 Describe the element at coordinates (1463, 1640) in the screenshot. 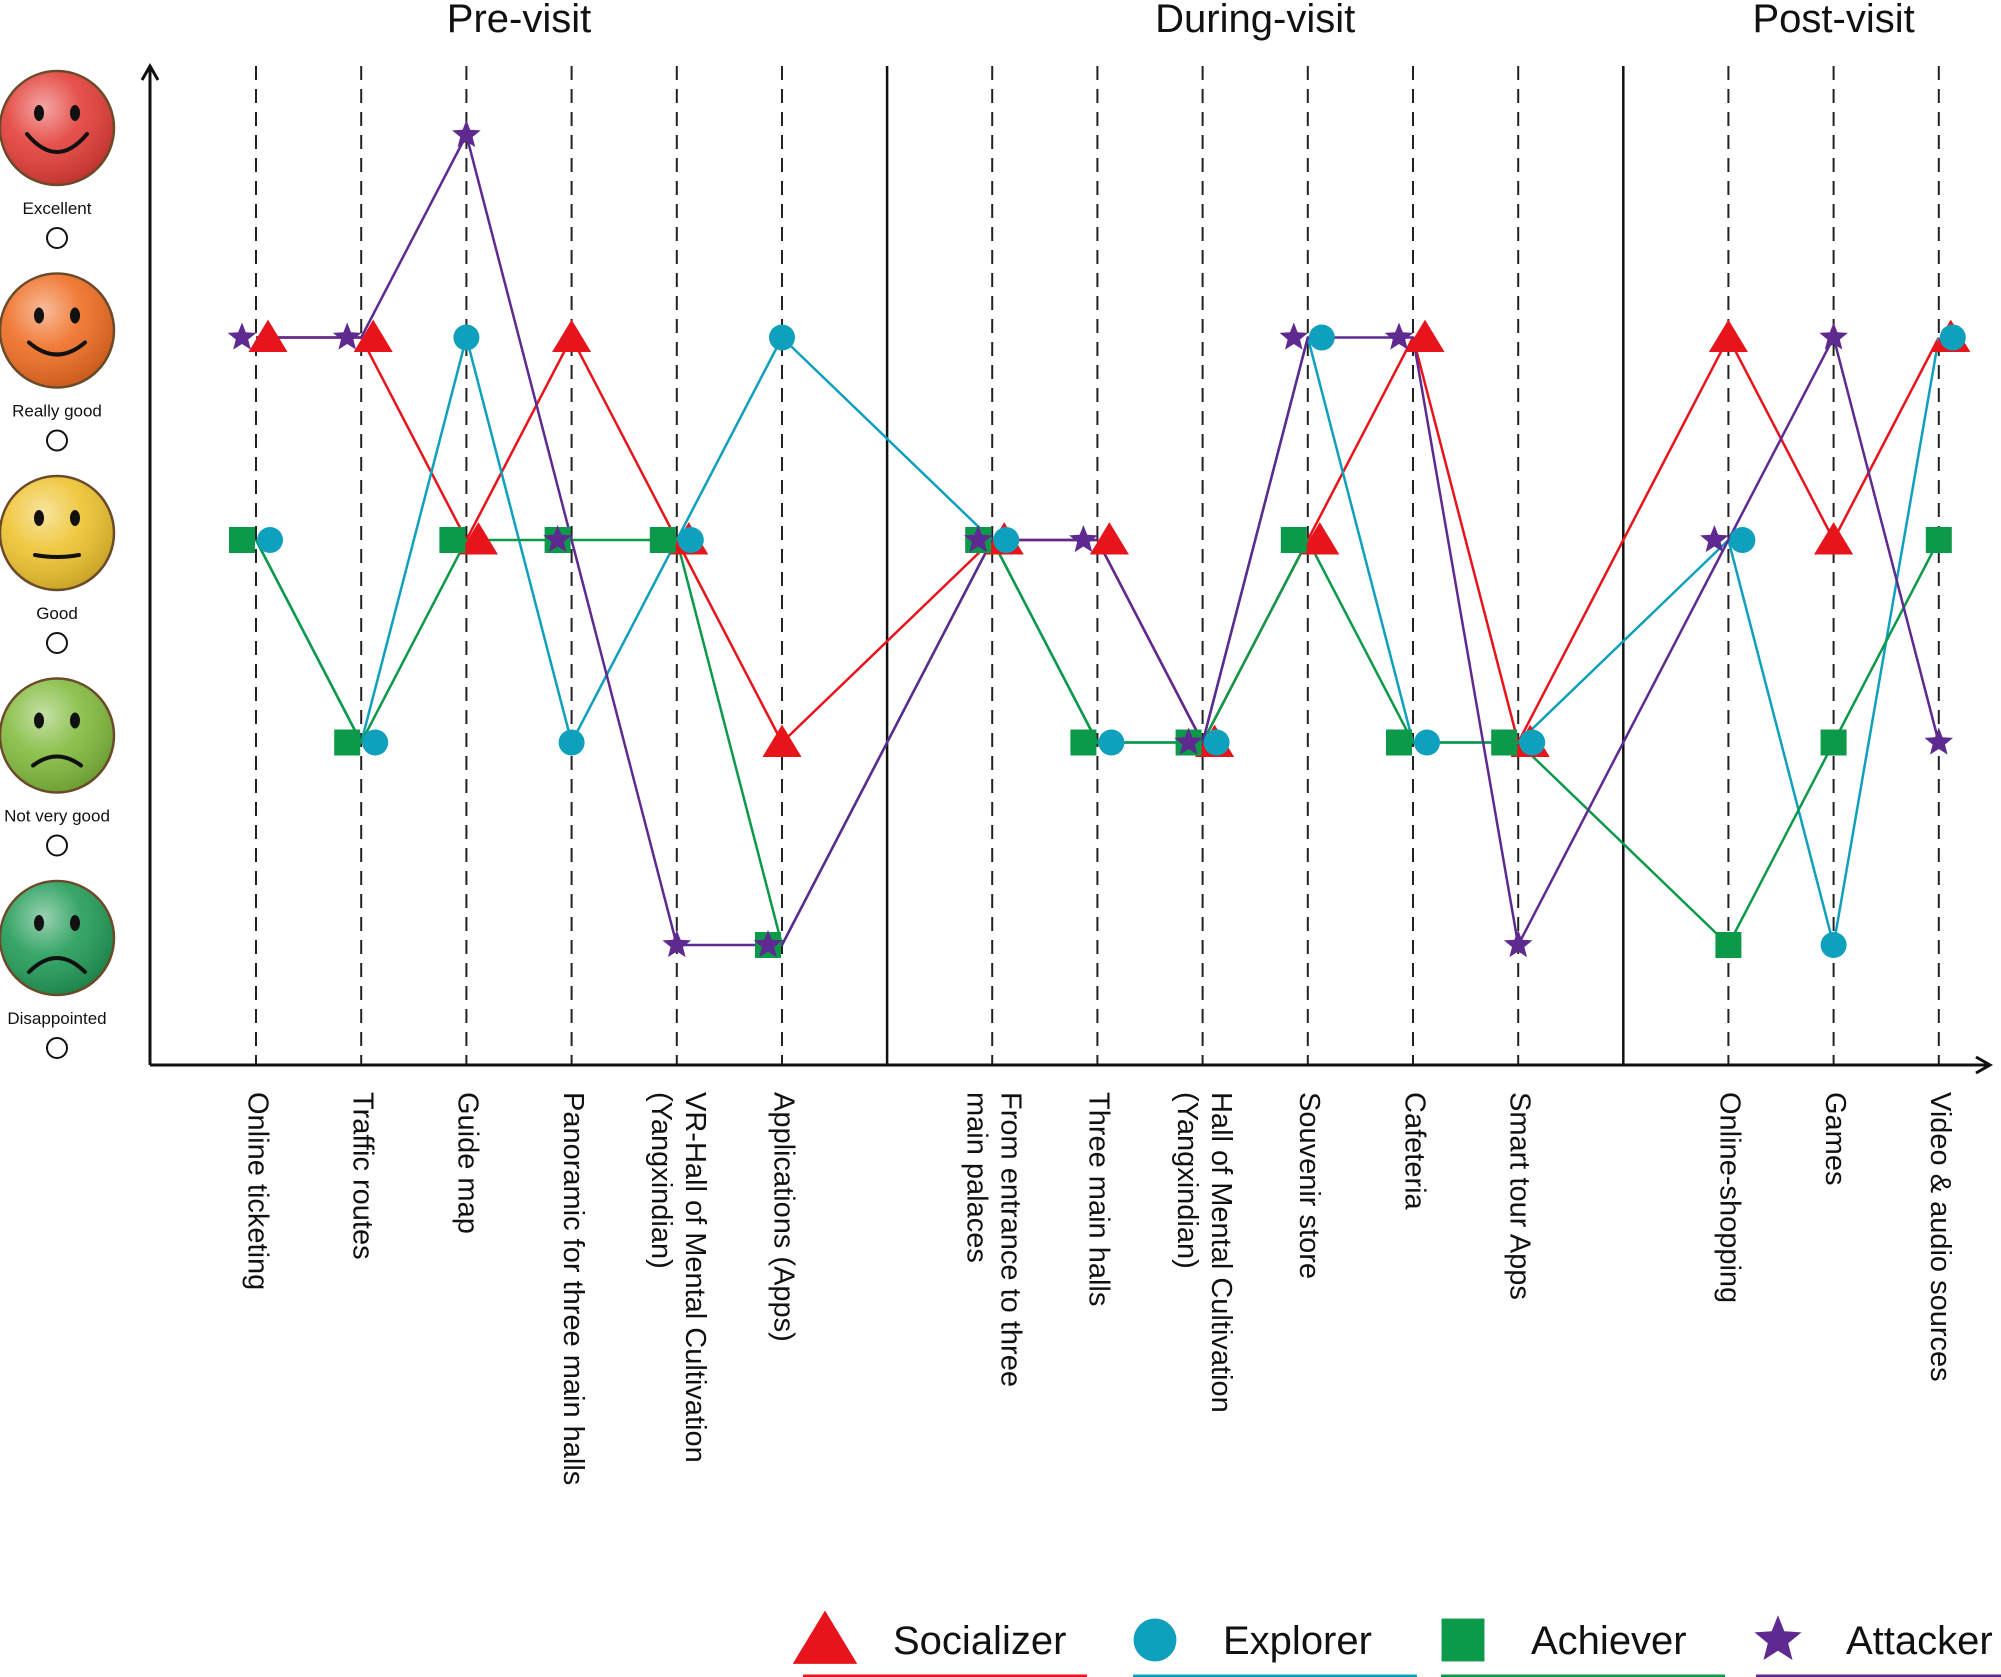

I see `legend-marker-achiever` at that location.